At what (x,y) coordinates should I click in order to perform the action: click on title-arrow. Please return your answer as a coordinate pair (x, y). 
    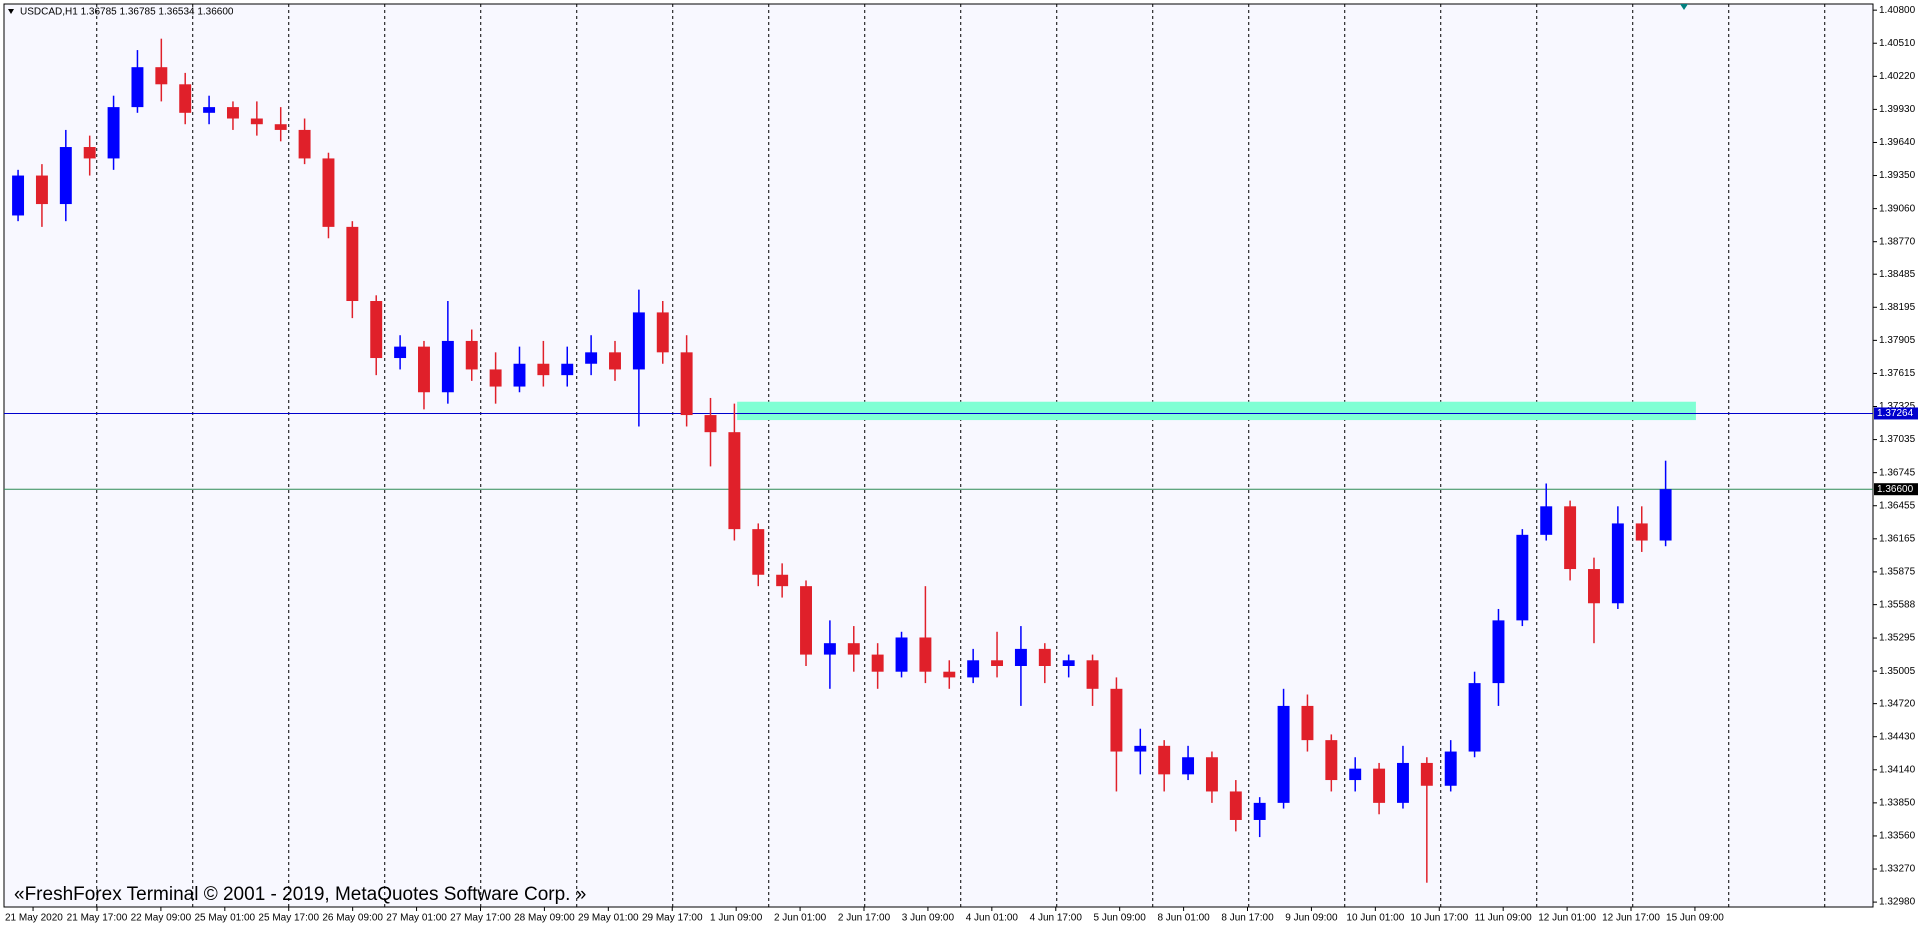
    Looking at the image, I should click on (11, 11).